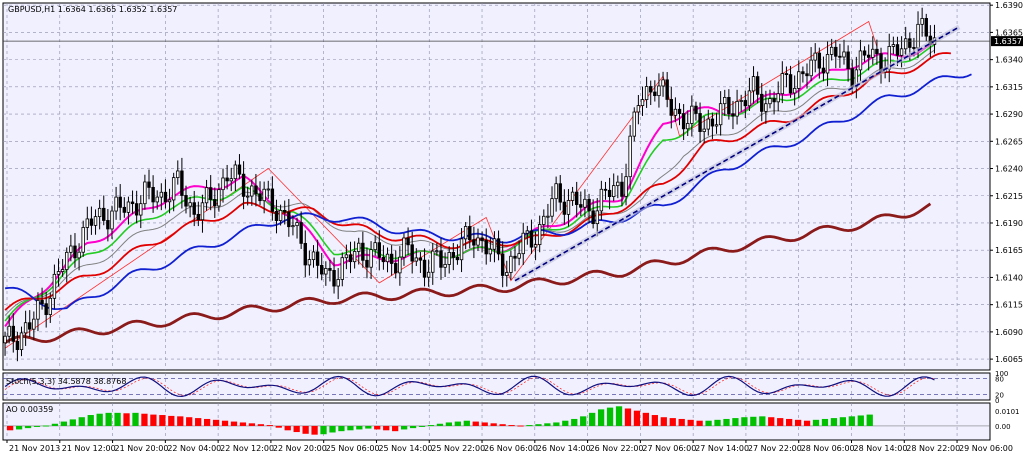 The height and width of the screenshot is (456, 1024). Describe the element at coordinates (194, 448) in the screenshot. I see `time-tick-label: 22 Nov 04:00` at that location.